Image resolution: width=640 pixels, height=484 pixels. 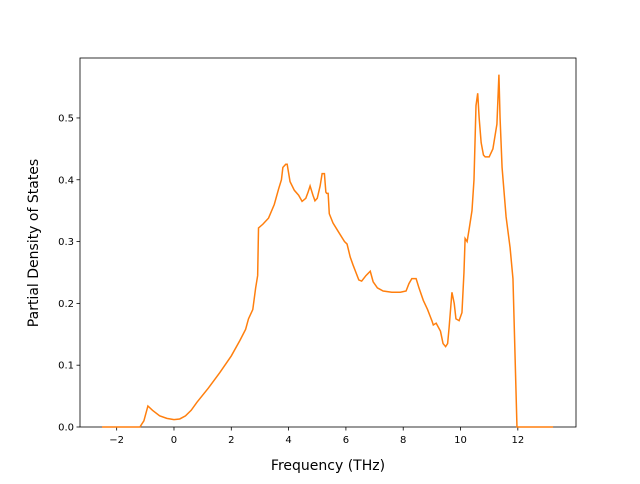 I want to click on y-tick-label: 0.3, so click(x=66, y=242).